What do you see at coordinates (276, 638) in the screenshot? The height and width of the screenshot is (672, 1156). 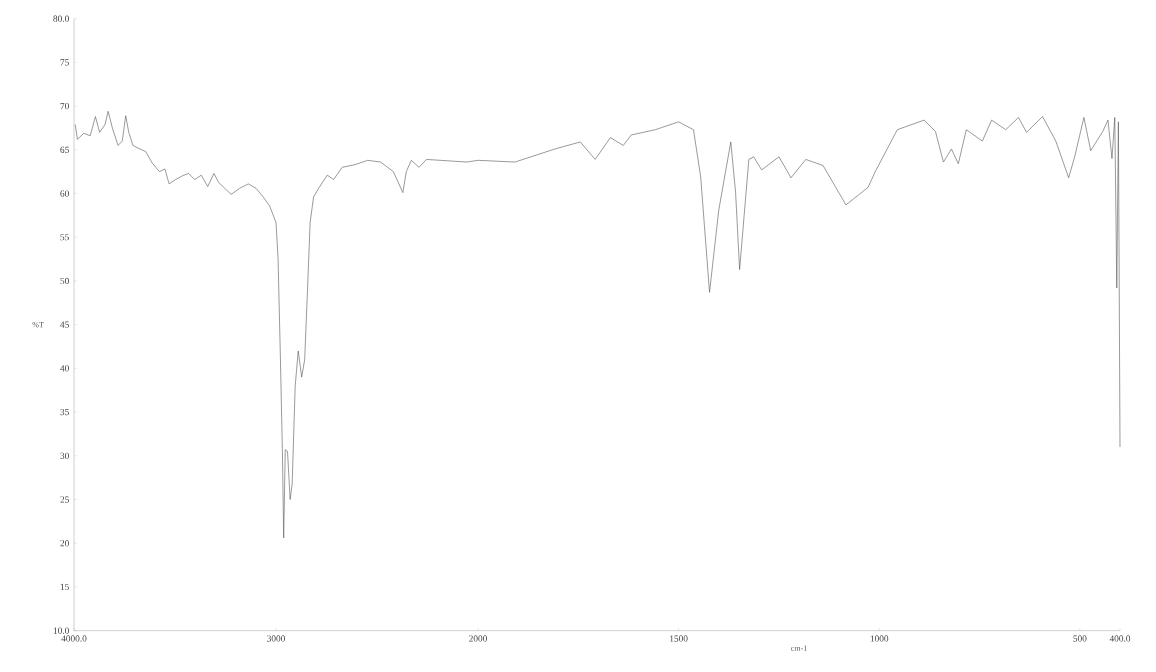 I see `x-tick-label: 3000` at bounding box center [276, 638].